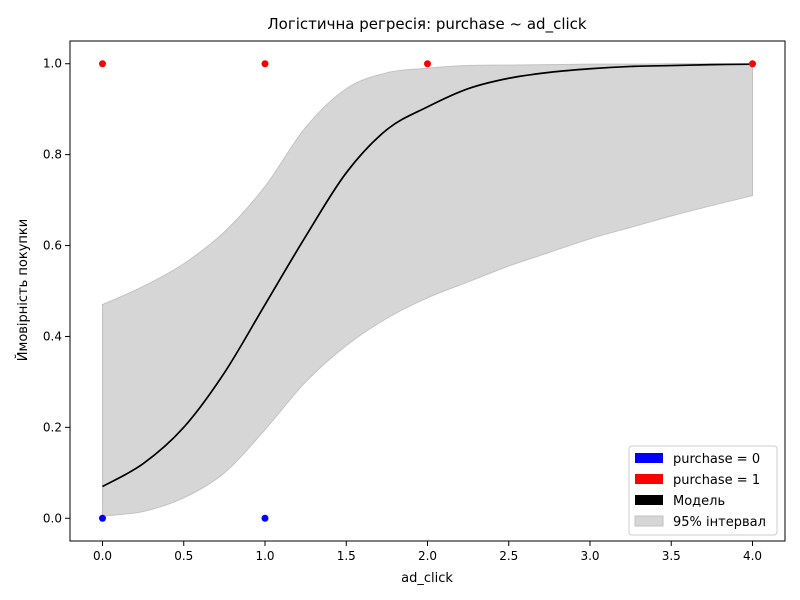 The width and height of the screenshot is (800, 600). What do you see at coordinates (508, 556) in the screenshot?
I see `x-tick-label: 2.5` at bounding box center [508, 556].